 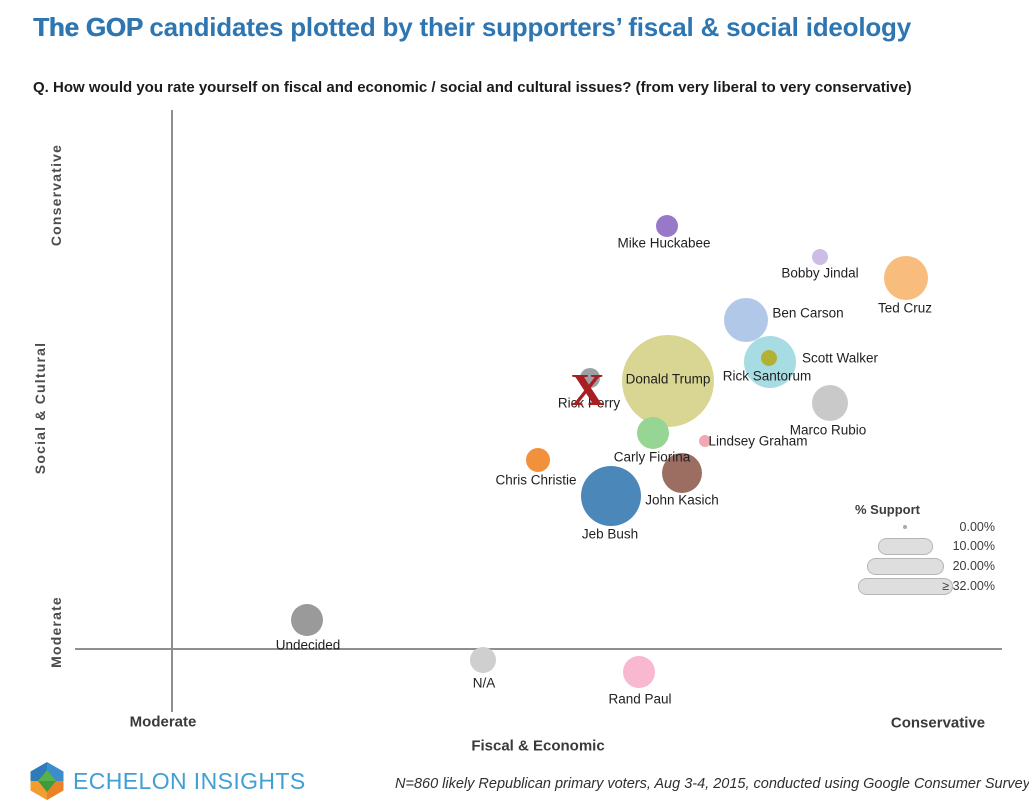 I want to click on bubble-label-ben-carson: Ben Carson, so click(x=808, y=313).